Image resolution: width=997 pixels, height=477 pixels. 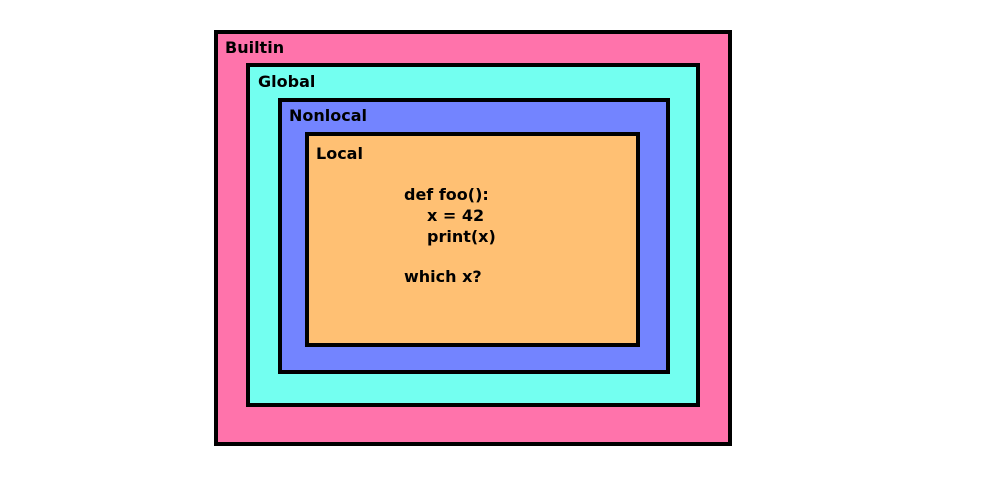 I want to click on code-line-print: print(x), so click(x=461, y=236).